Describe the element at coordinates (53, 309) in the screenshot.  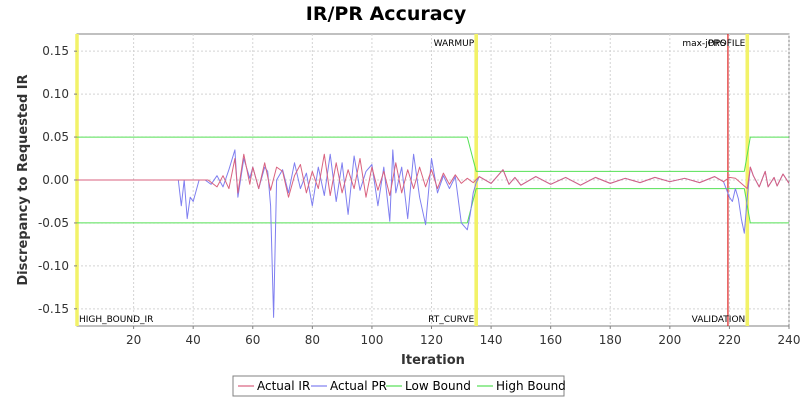
I see `y-tick-label: -0.15` at that location.